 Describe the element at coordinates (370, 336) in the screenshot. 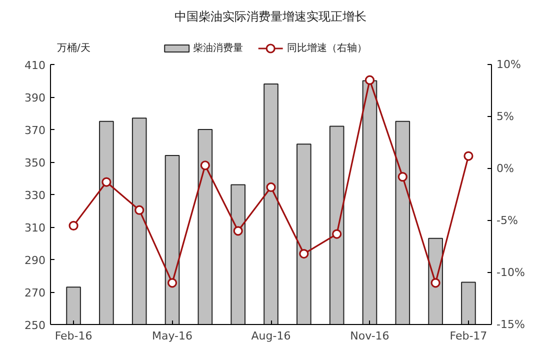

I see `x-tick-label: Nov-16` at that location.